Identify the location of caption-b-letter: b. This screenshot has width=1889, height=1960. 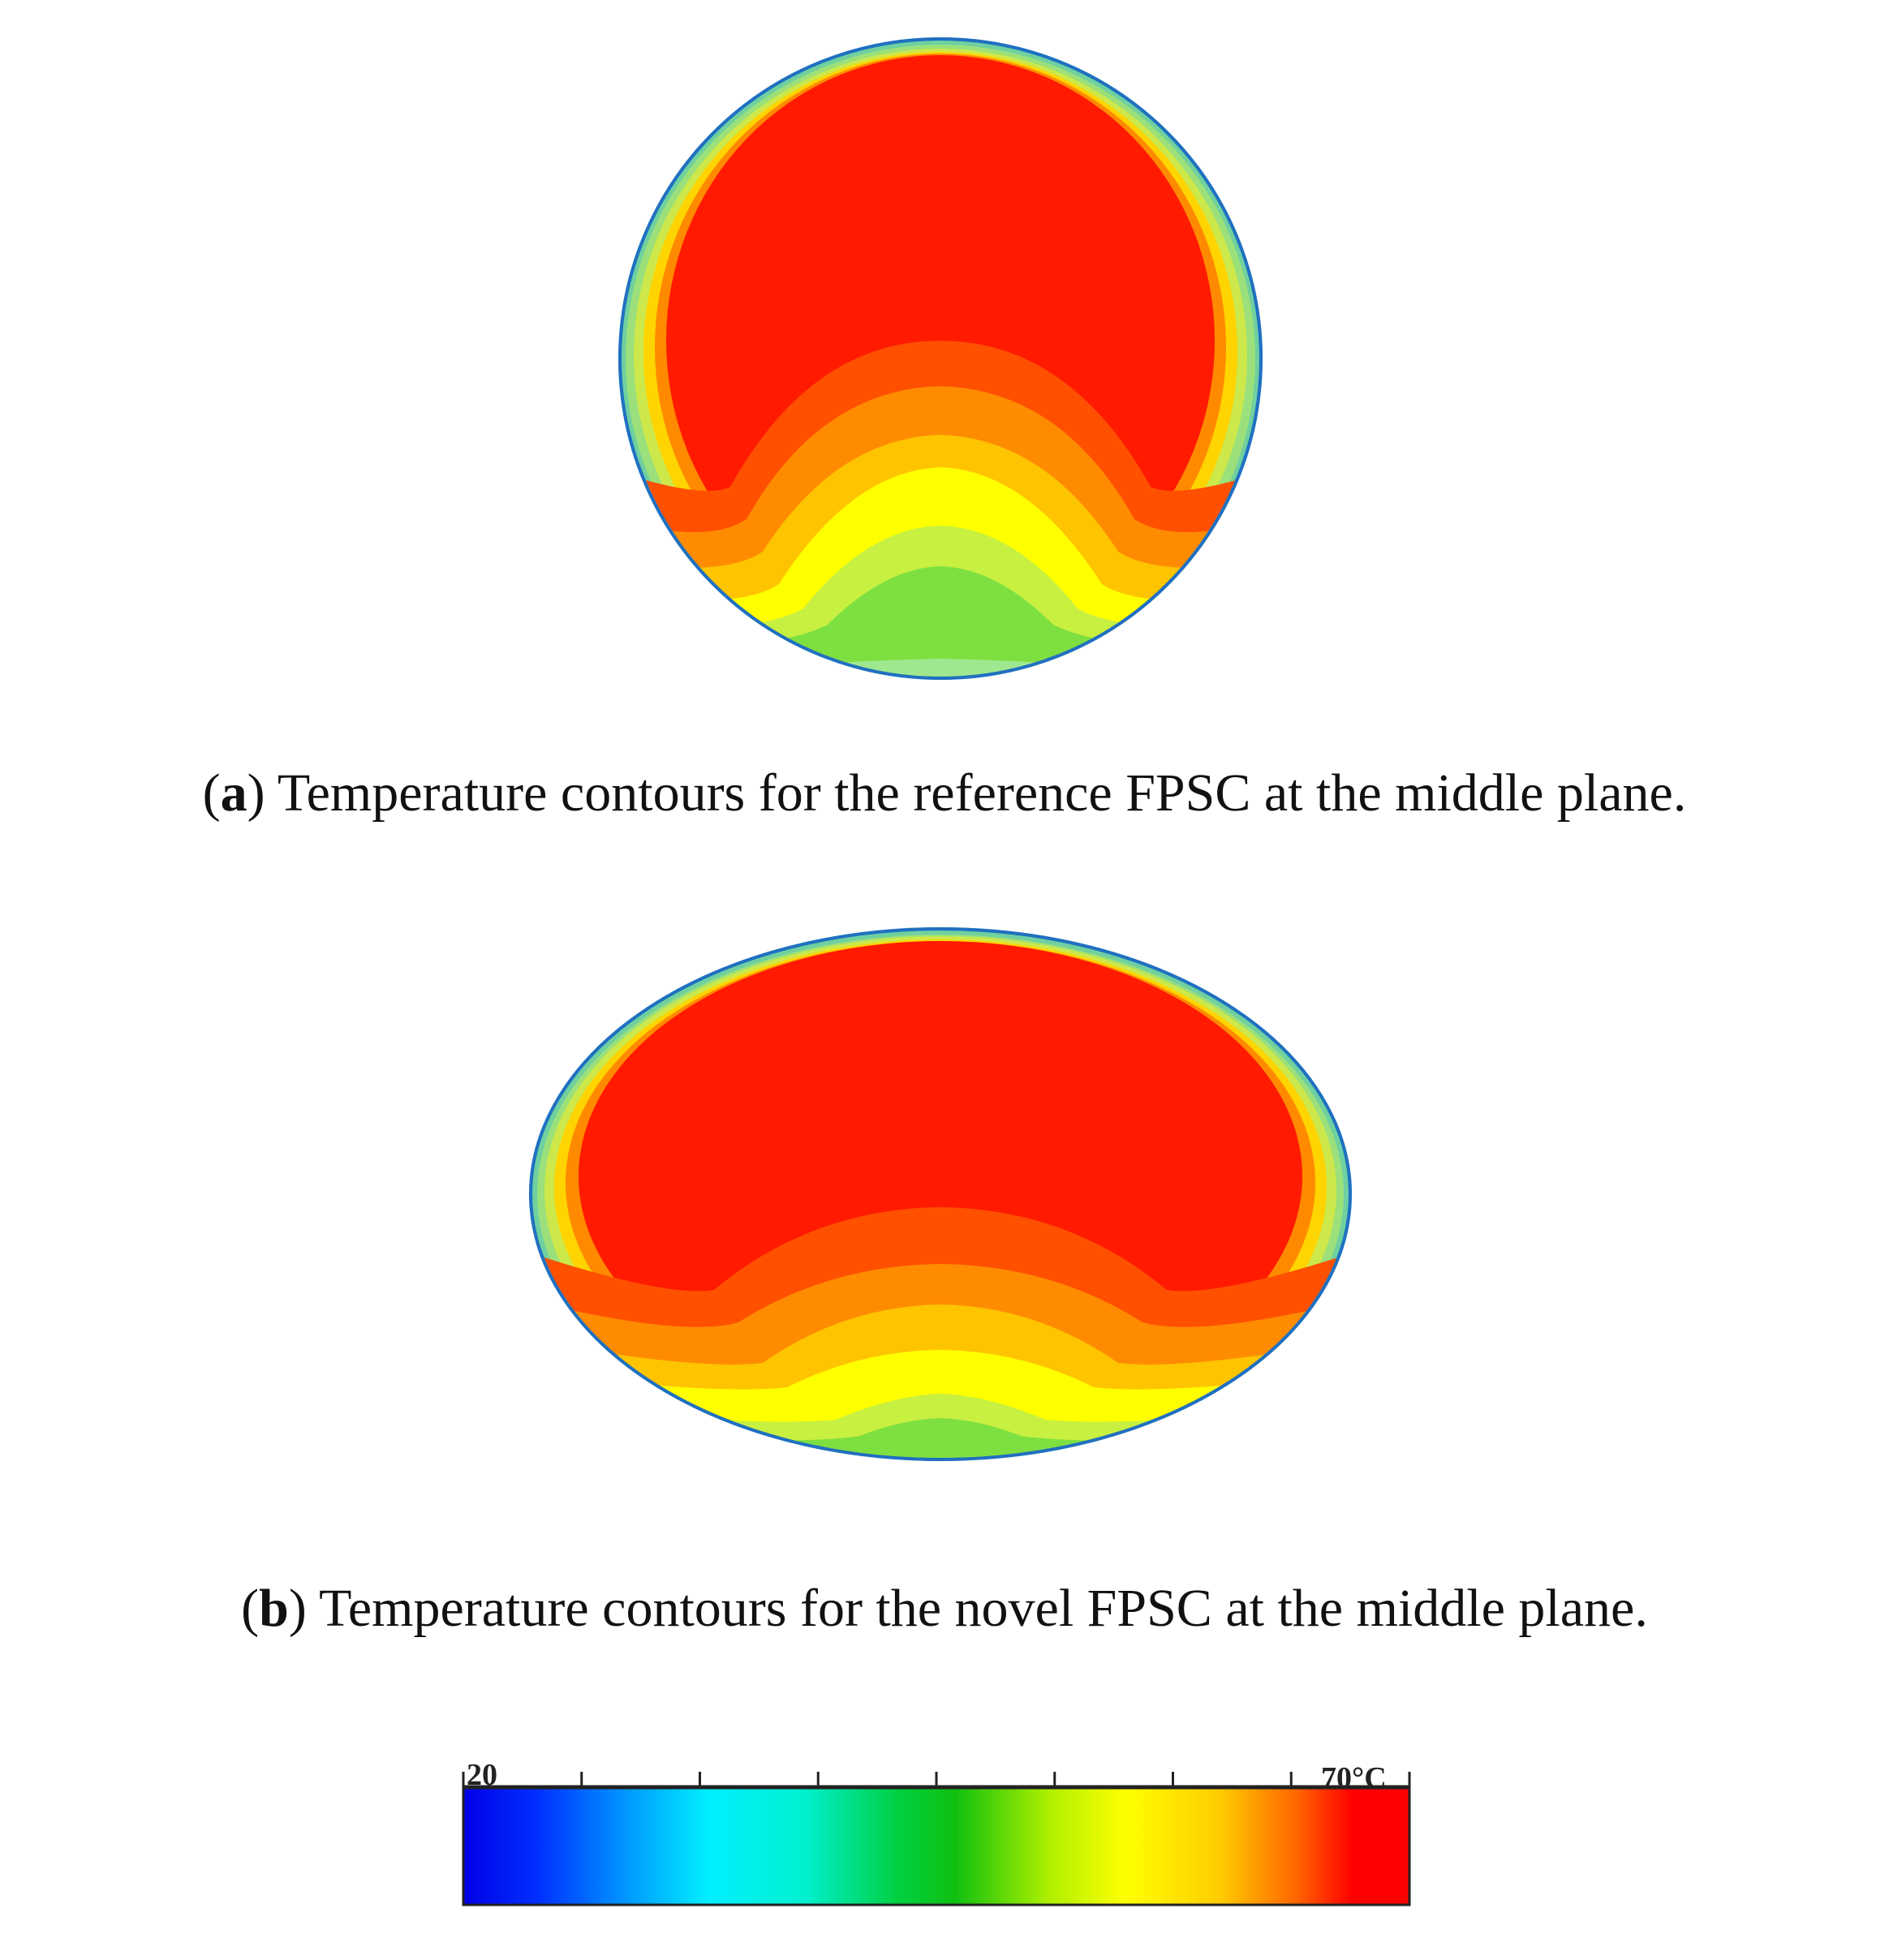
(274, 1608).